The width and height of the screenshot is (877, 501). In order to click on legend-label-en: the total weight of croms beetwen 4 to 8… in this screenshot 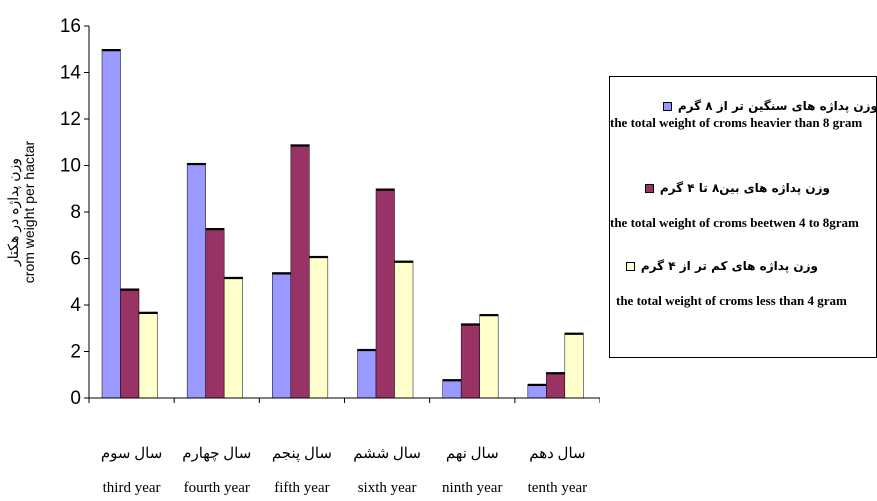, I will do `click(734, 222)`.